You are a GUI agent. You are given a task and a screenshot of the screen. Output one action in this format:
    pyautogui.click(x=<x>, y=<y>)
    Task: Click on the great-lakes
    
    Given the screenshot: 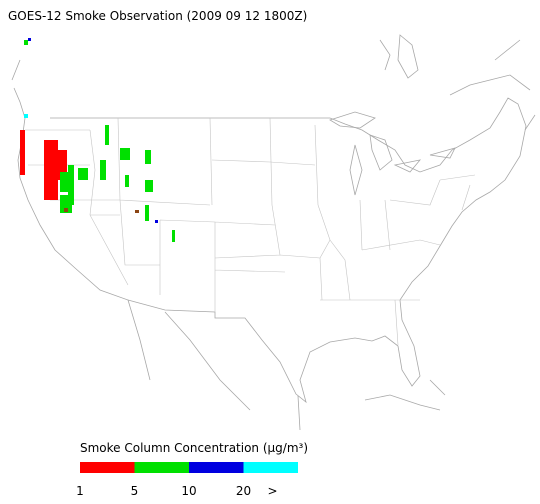 What is the action you would take?
    pyautogui.click(x=392, y=153)
    